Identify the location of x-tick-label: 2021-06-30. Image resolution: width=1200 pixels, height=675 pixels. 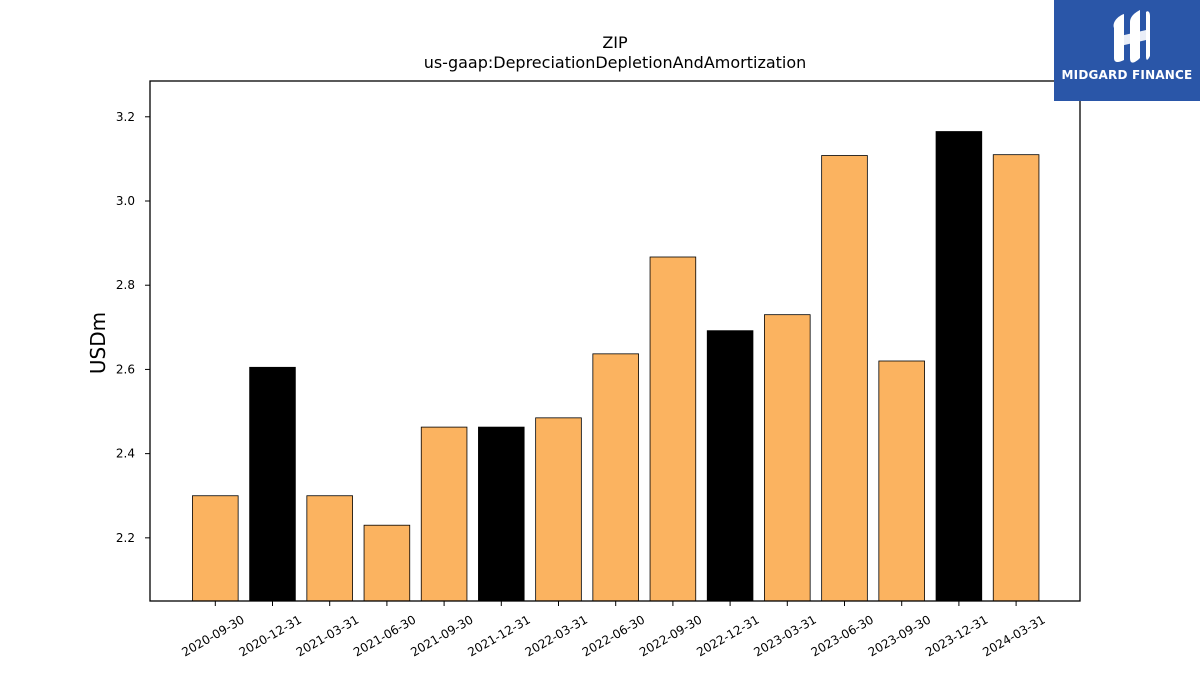
(384, 635).